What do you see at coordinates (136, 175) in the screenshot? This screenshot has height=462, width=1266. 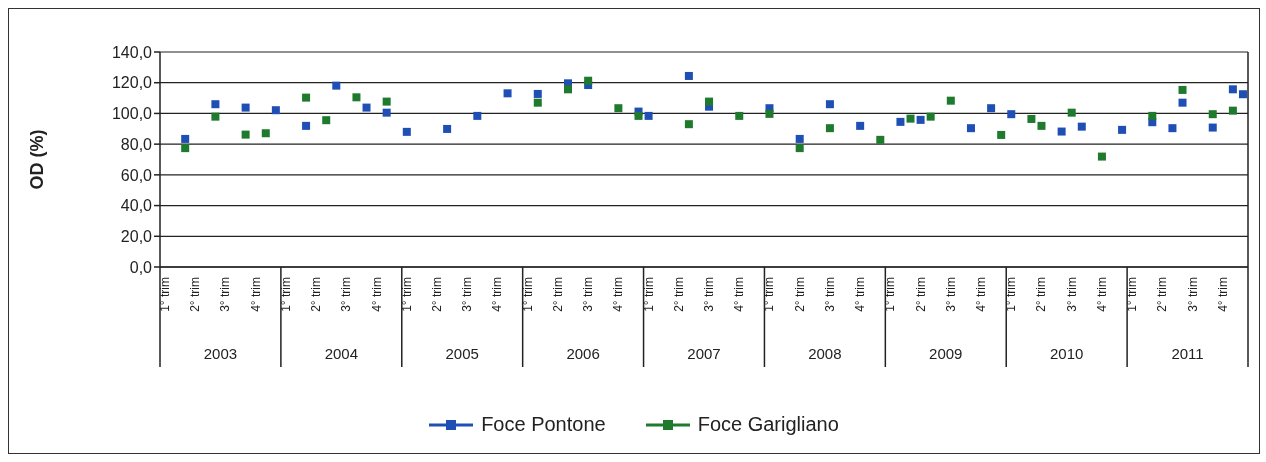 I see `y-tick-label: 60,0` at bounding box center [136, 175].